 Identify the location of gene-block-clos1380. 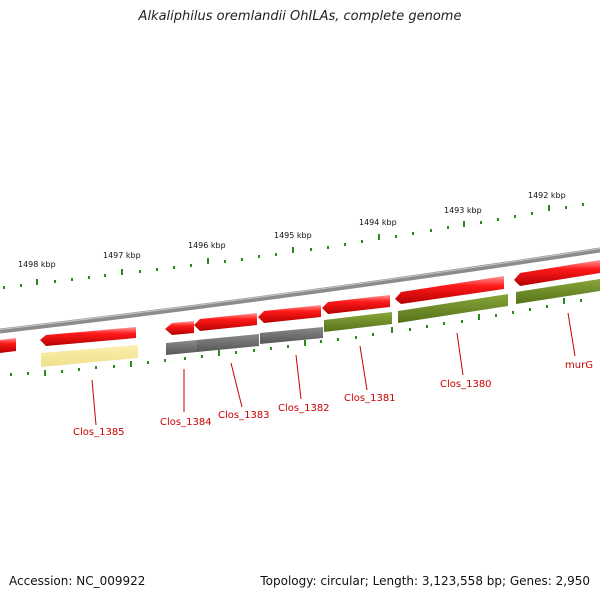
(453, 308).